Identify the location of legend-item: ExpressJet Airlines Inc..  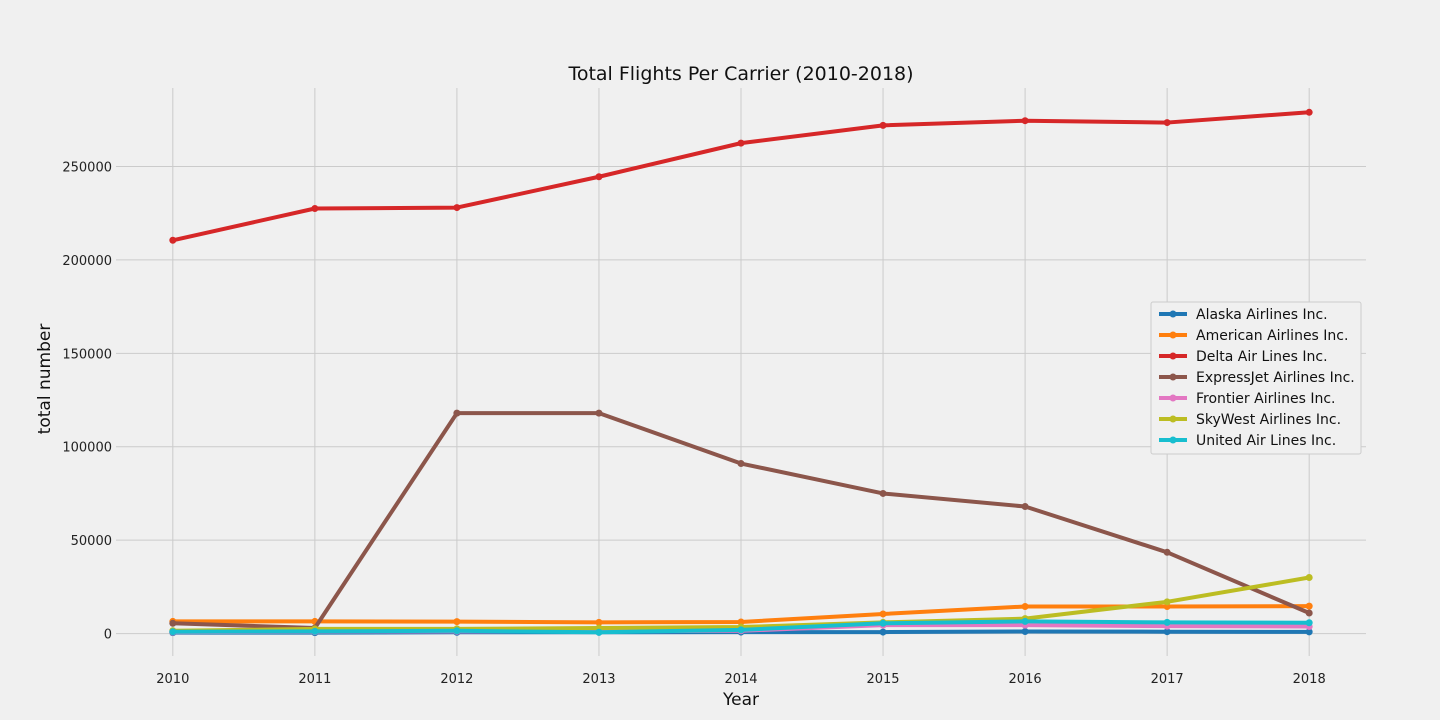
(1257, 378).